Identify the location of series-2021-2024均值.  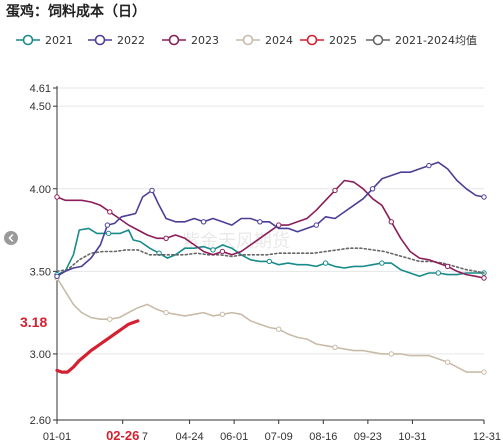
(270, 260).